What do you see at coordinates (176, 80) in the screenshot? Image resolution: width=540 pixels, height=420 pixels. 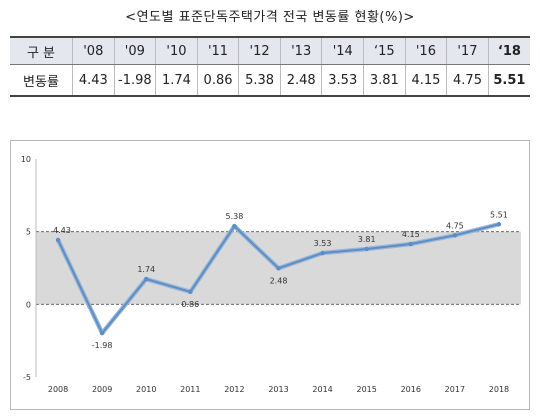 I see `value-cell: 1.74` at bounding box center [176, 80].